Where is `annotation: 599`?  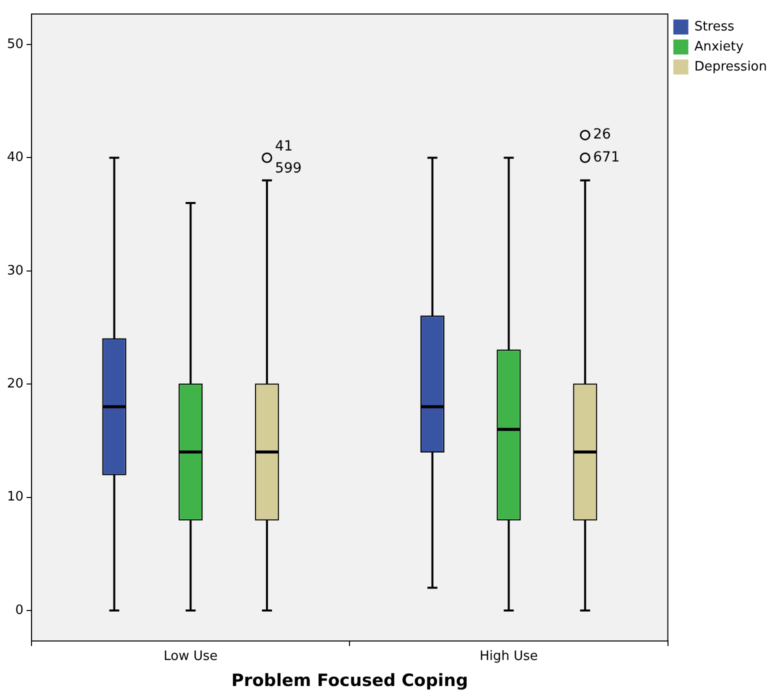
annotation: 599 is located at coordinates (288, 168).